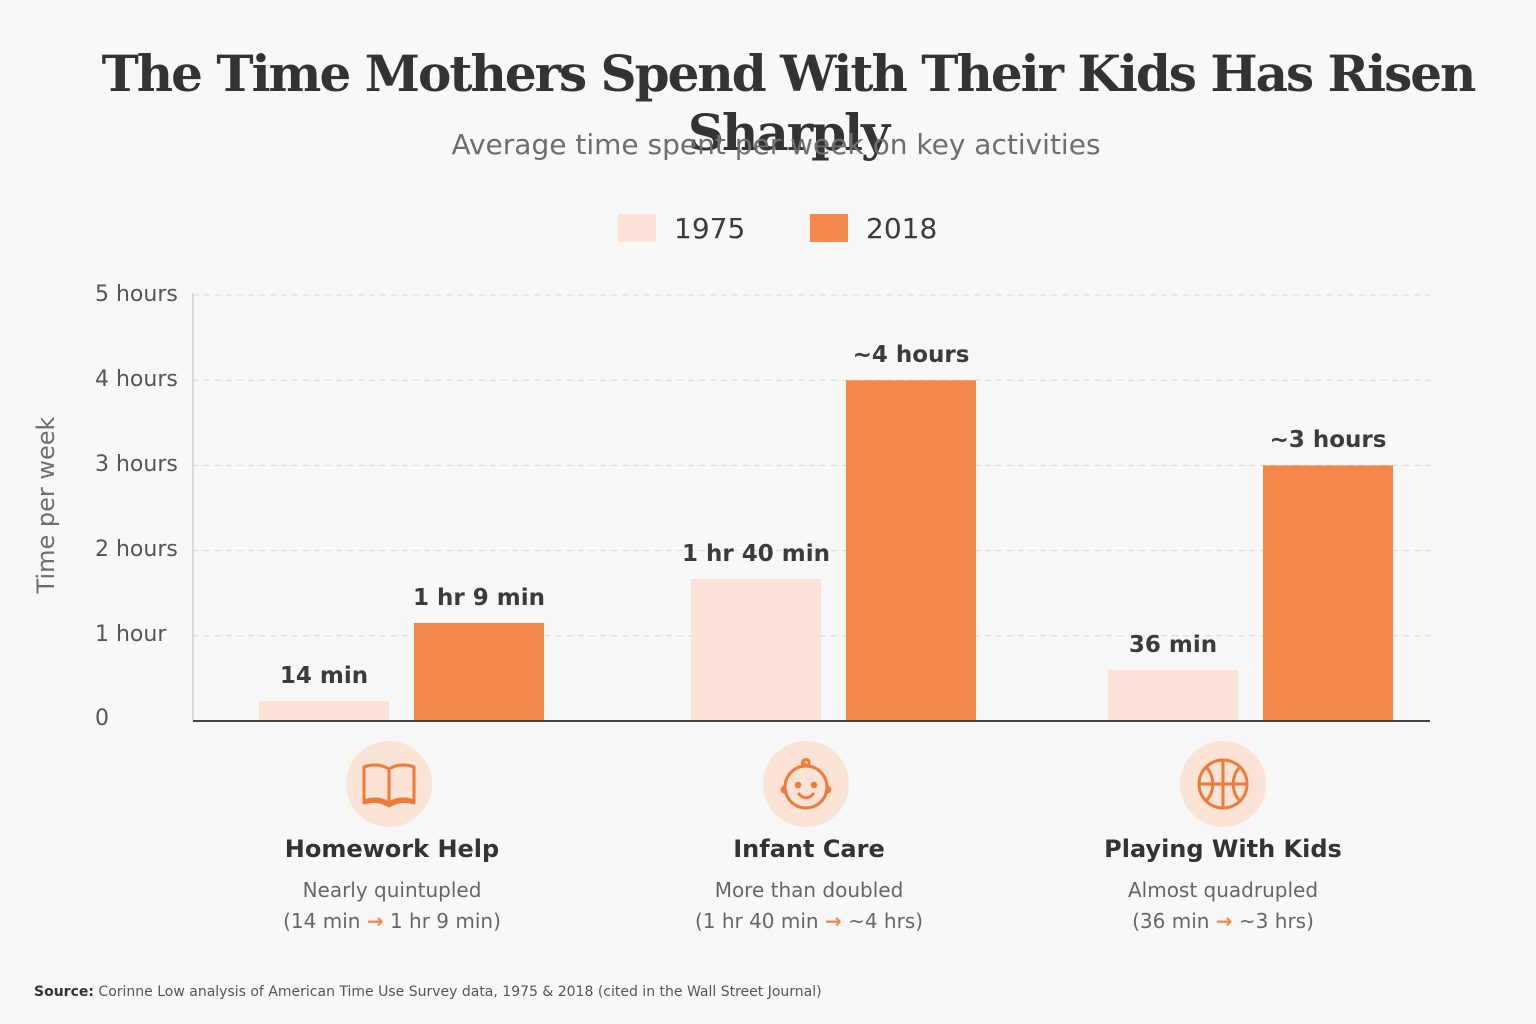  I want to click on baby-icon, so click(806, 784).